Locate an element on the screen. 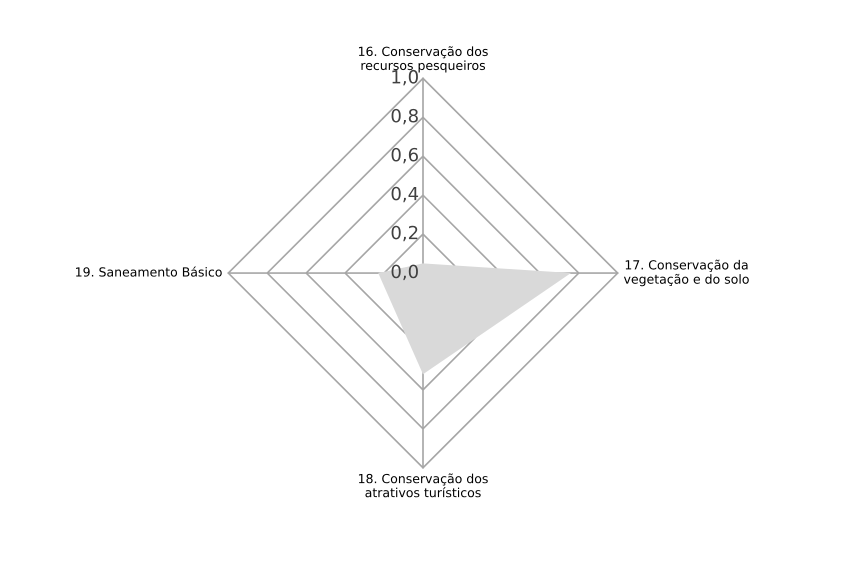 Image resolution: width=846 pixels, height=563 pixels. spoke-label: 17. Conservação da vegetação e do solo is located at coordinates (686, 273).